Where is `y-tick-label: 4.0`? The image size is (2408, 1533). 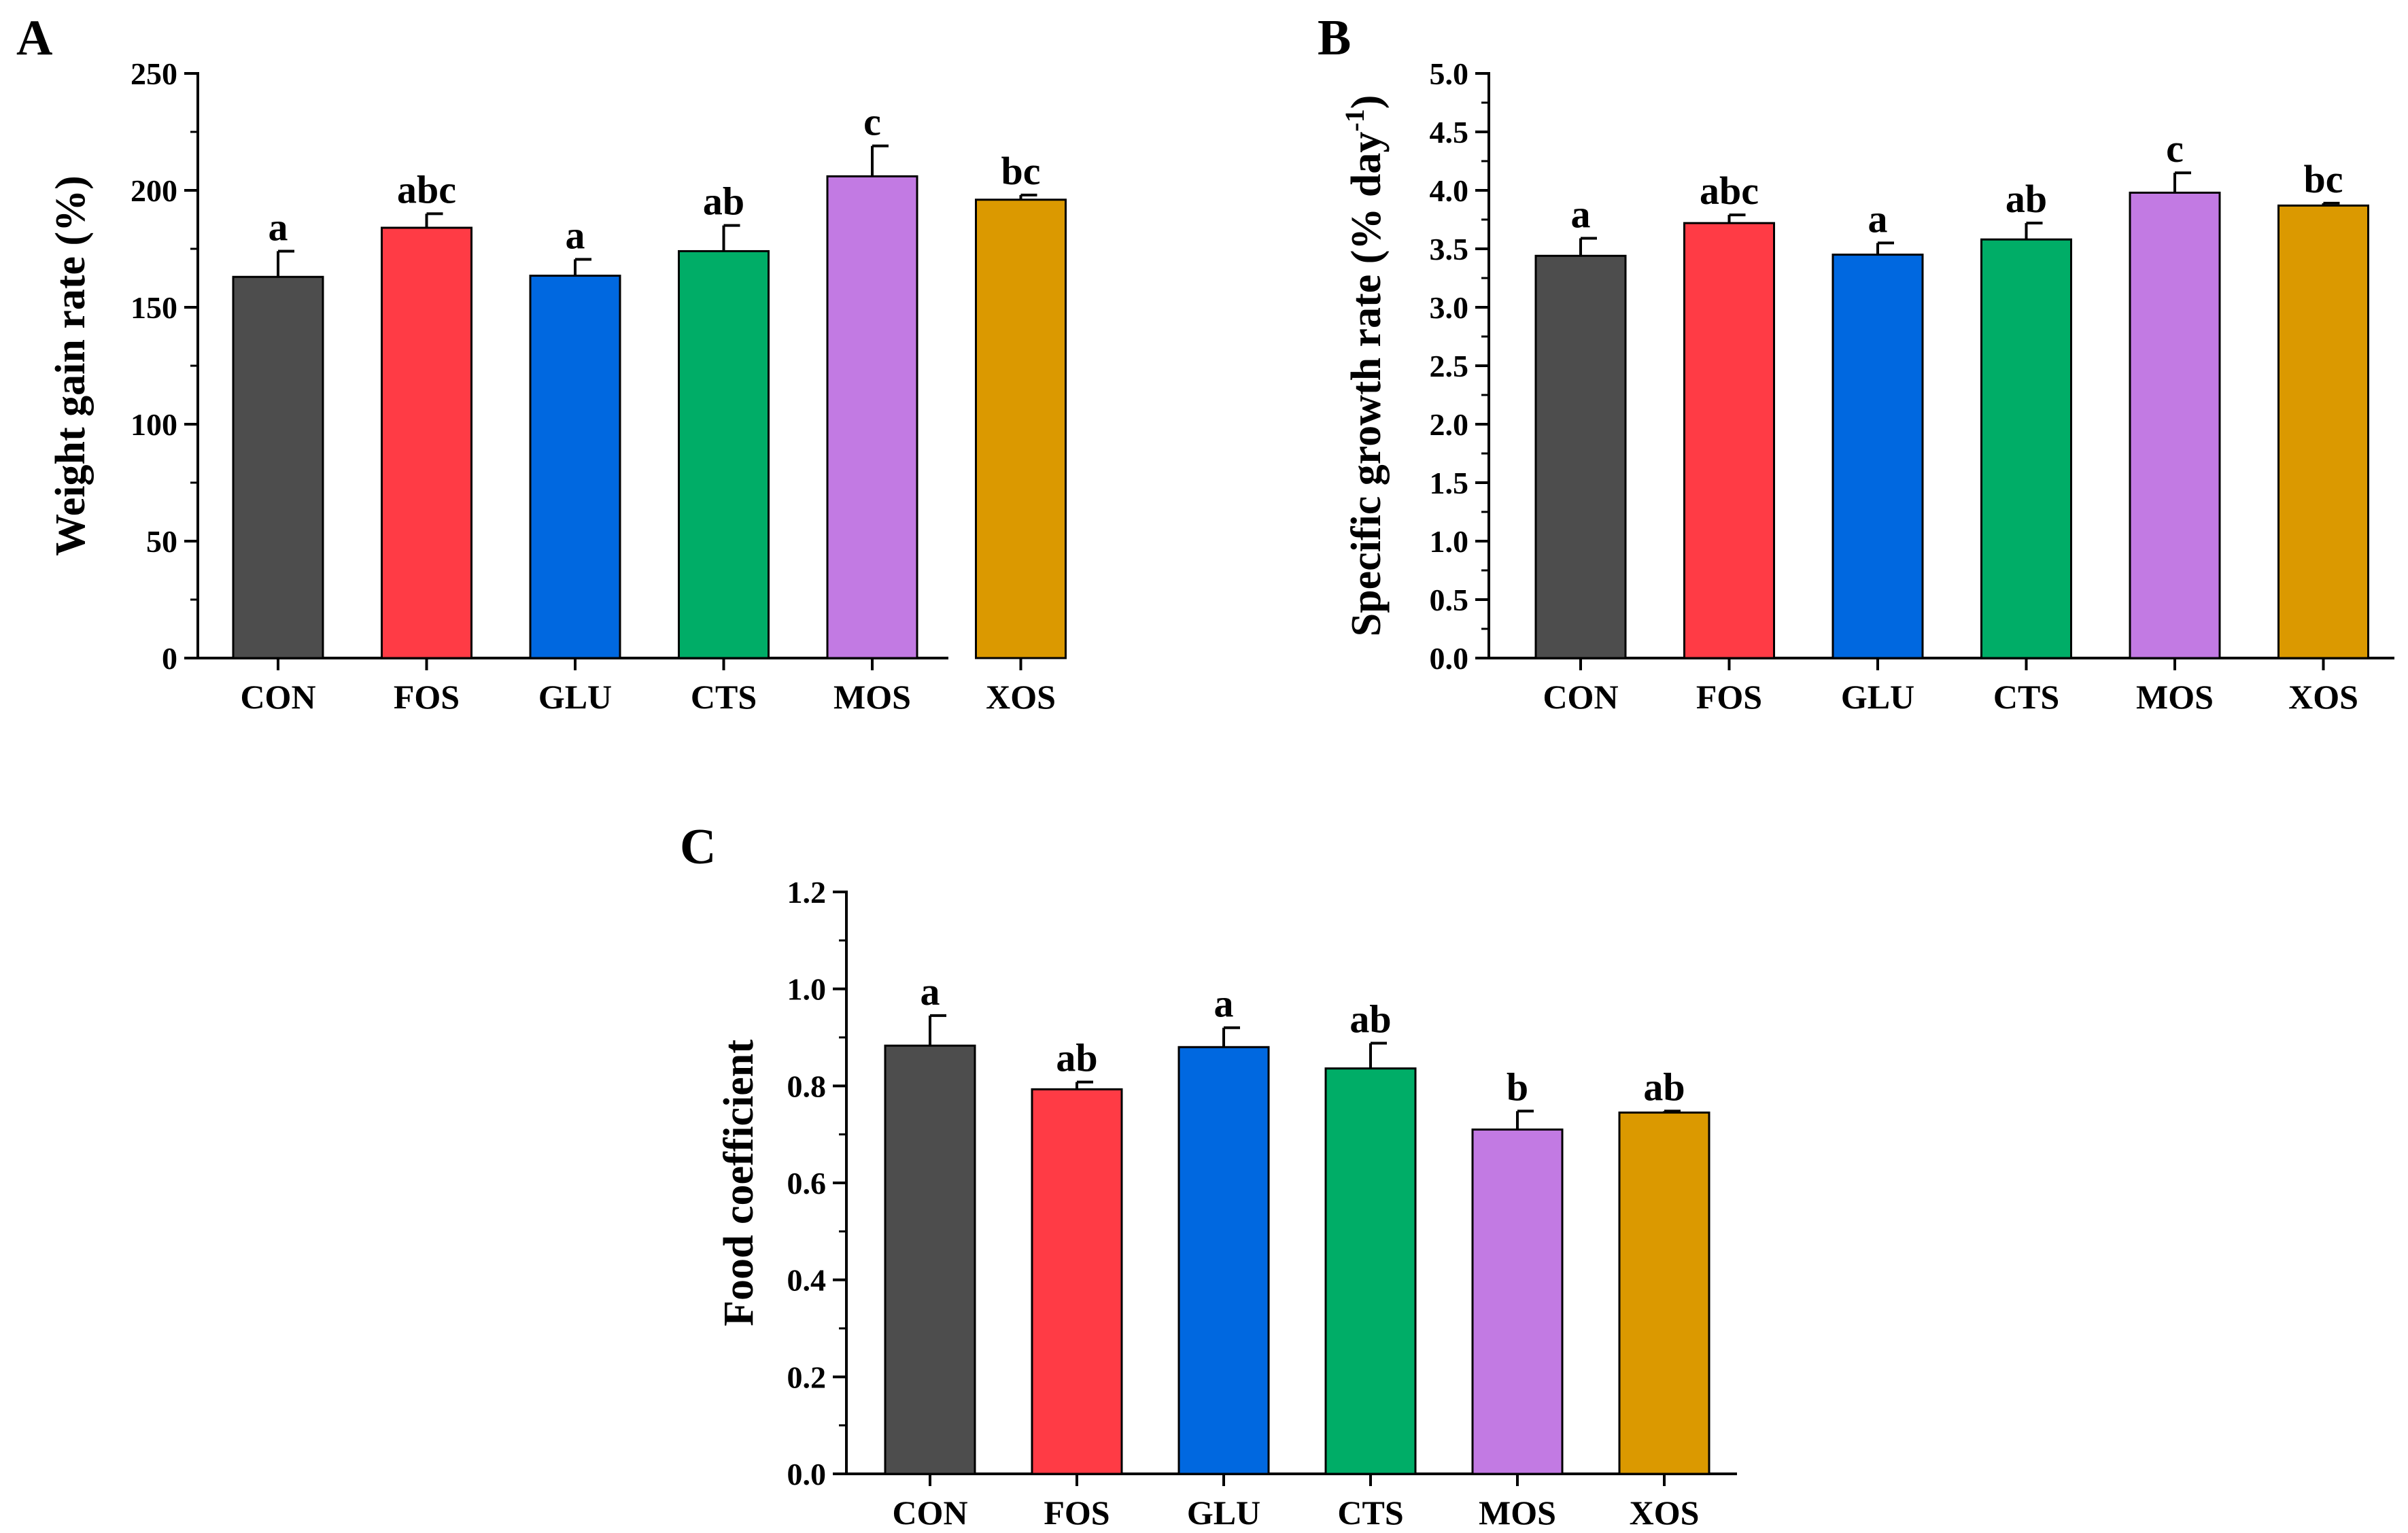 y-tick-label: 4.0 is located at coordinates (1449, 191).